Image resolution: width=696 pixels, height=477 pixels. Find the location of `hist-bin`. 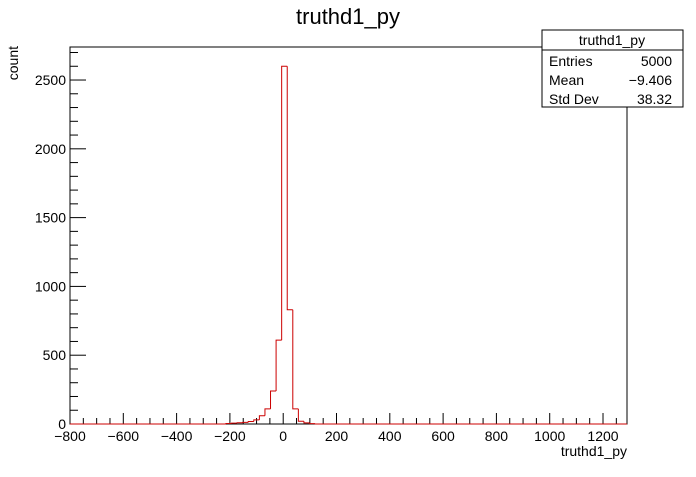

hist-bin is located at coordinates (229, 423).